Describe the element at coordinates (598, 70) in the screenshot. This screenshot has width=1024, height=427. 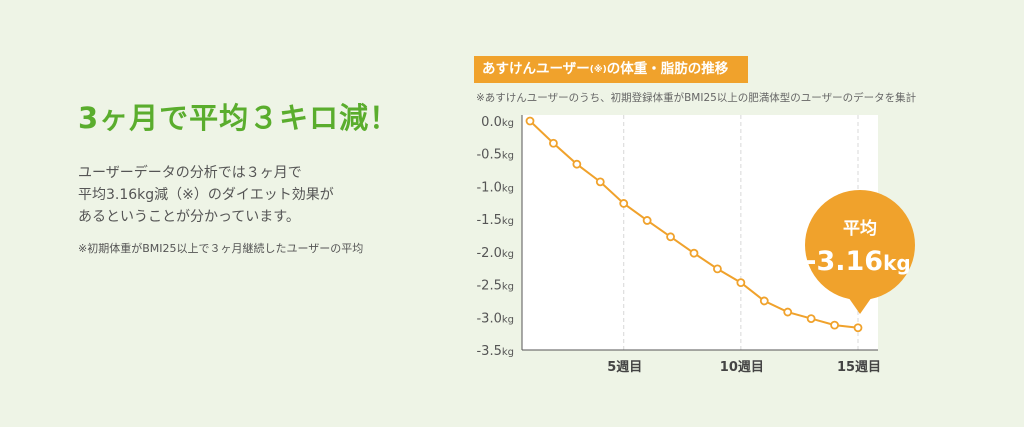
I see `chart-title-mark: (※)` at that location.